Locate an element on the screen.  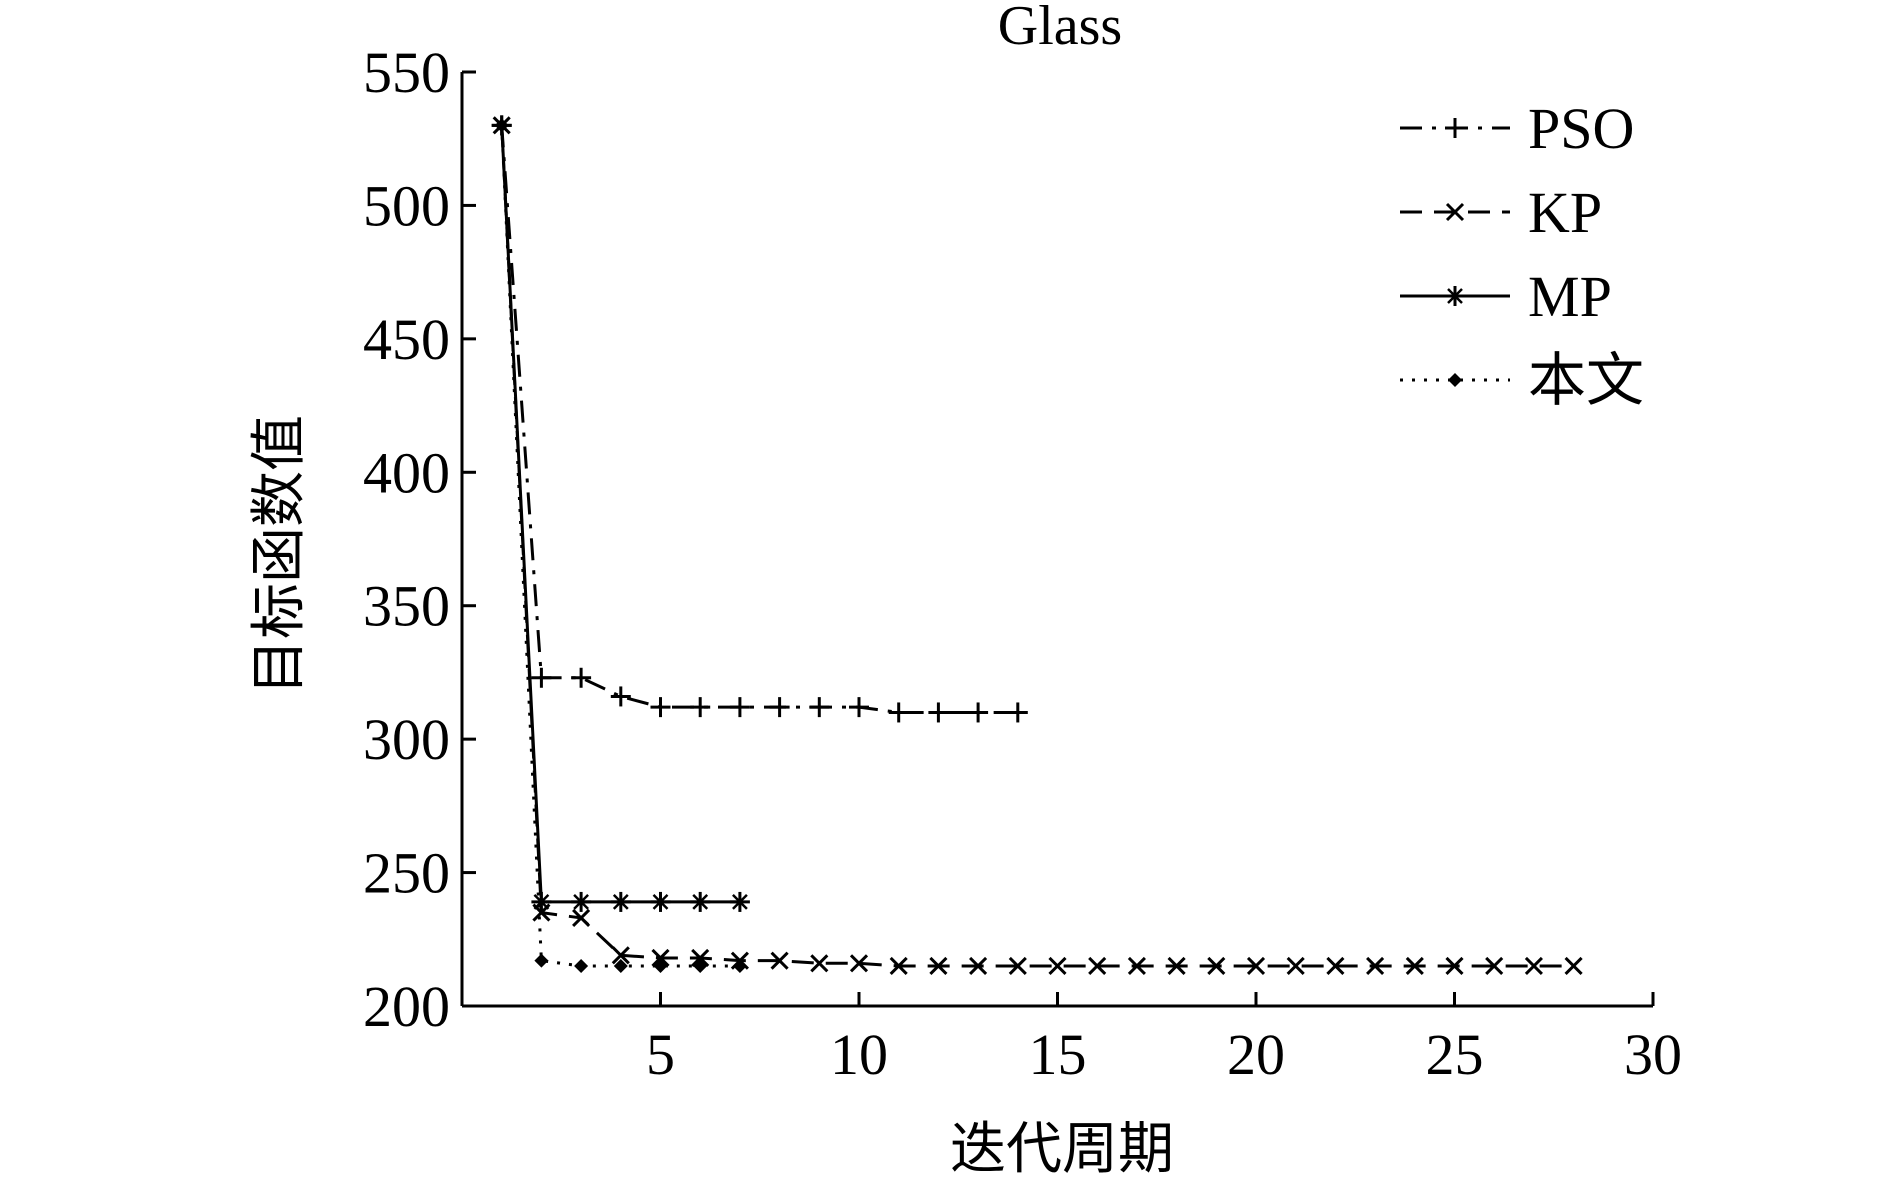
legend-marker-kp is located at coordinates (1455, 212).